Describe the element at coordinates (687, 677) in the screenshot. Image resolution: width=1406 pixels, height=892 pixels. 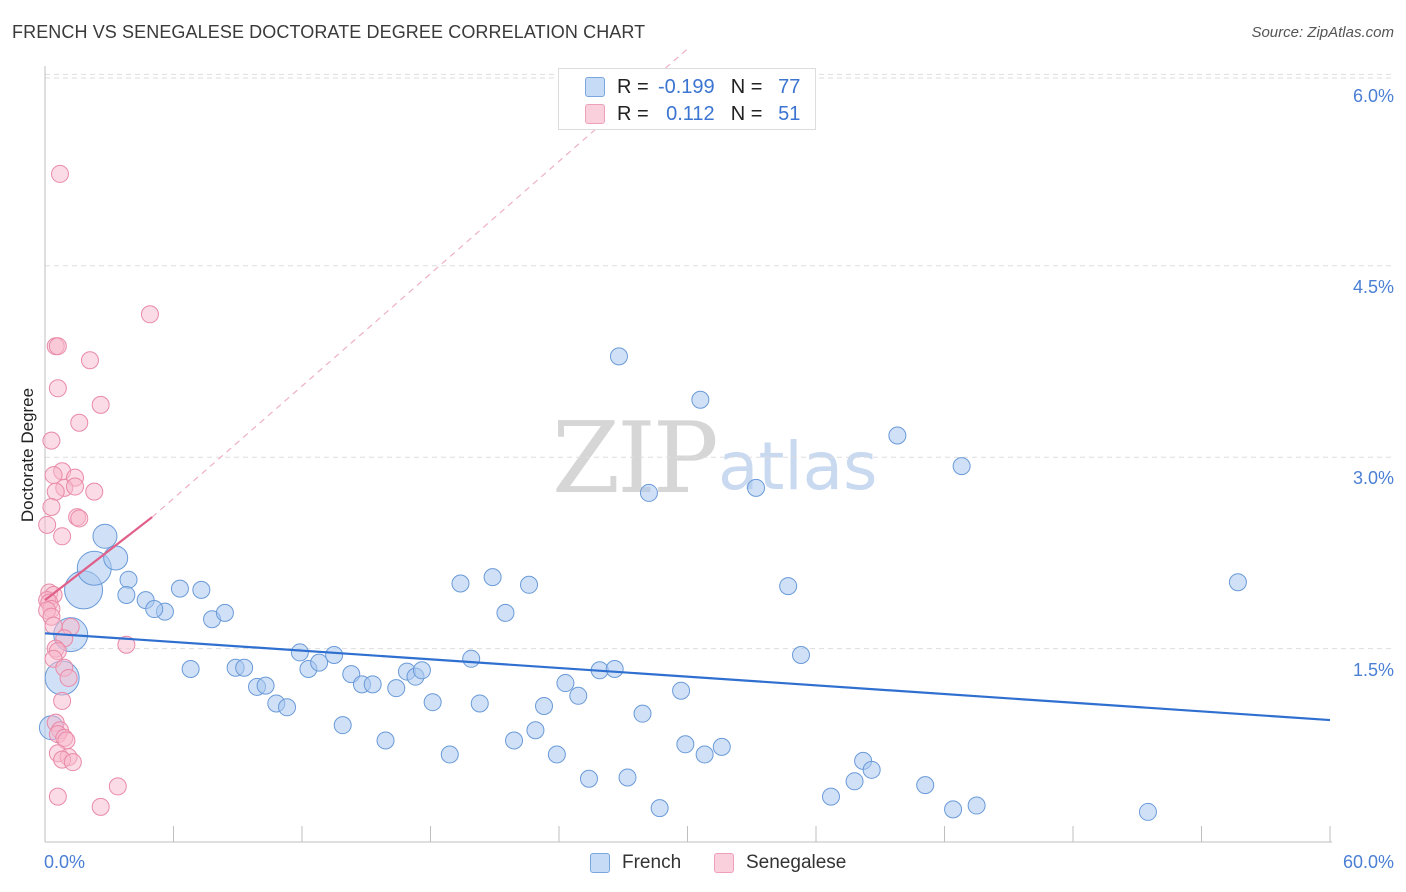
I see `french-trend-line` at that location.